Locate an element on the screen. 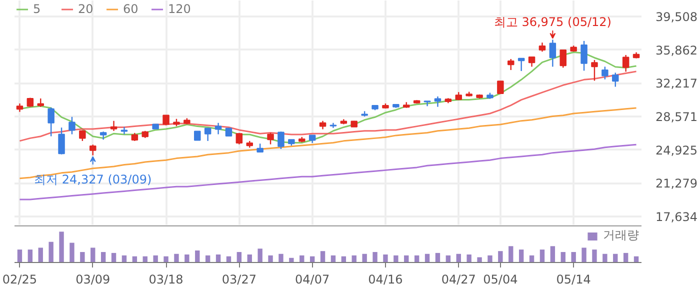 The width and height of the screenshot is (700, 289). annotation: 최저 24,327 (03/09) is located at coordinates (93, 179).